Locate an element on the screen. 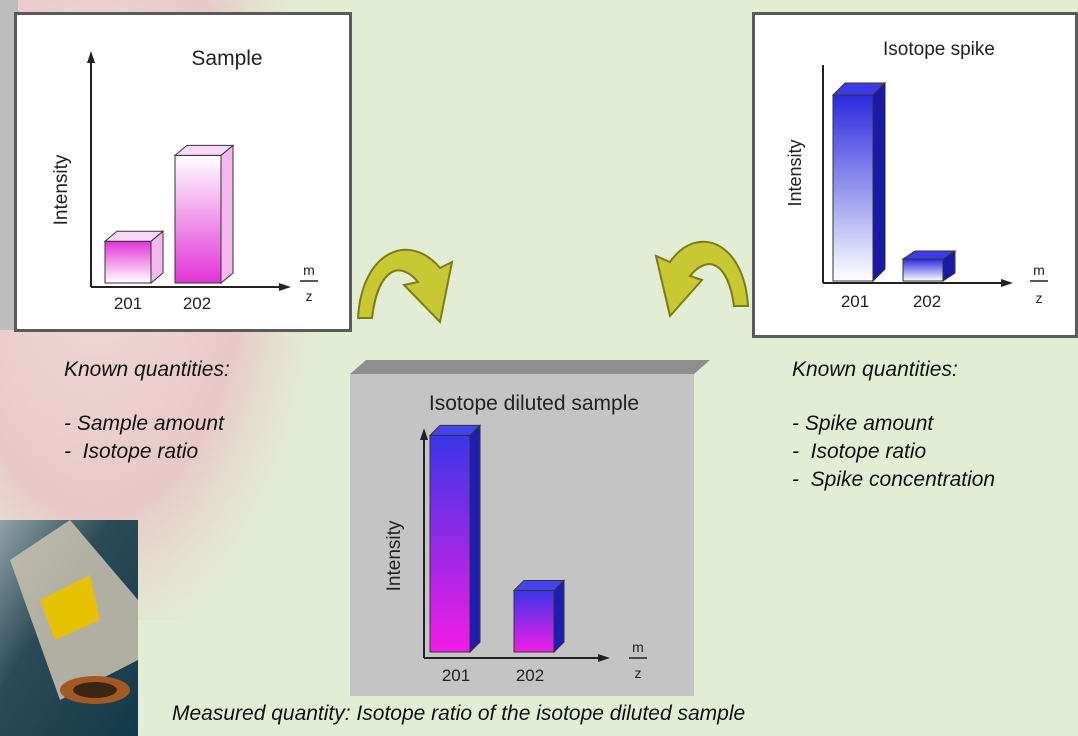 This screenshot has height=736, width=1078. arrow-sample-to-diluted is located at coordinates (405, 286).